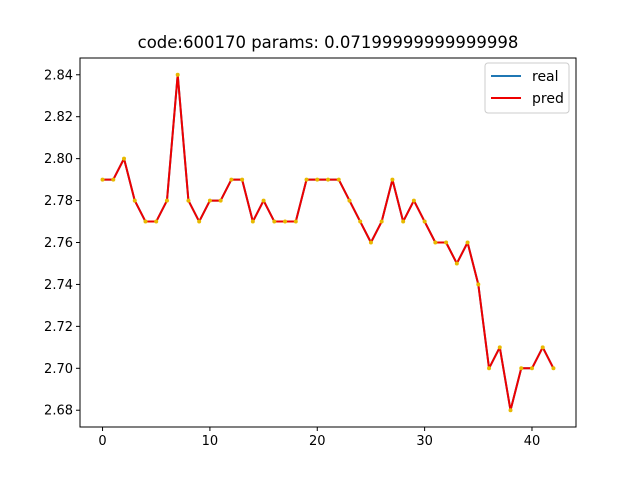 The height and width of the screenshot is (480, 640). Describe the element at coordinates (58, 243) in the screenshot. I see `y-tick-label: 2.76` at that location.